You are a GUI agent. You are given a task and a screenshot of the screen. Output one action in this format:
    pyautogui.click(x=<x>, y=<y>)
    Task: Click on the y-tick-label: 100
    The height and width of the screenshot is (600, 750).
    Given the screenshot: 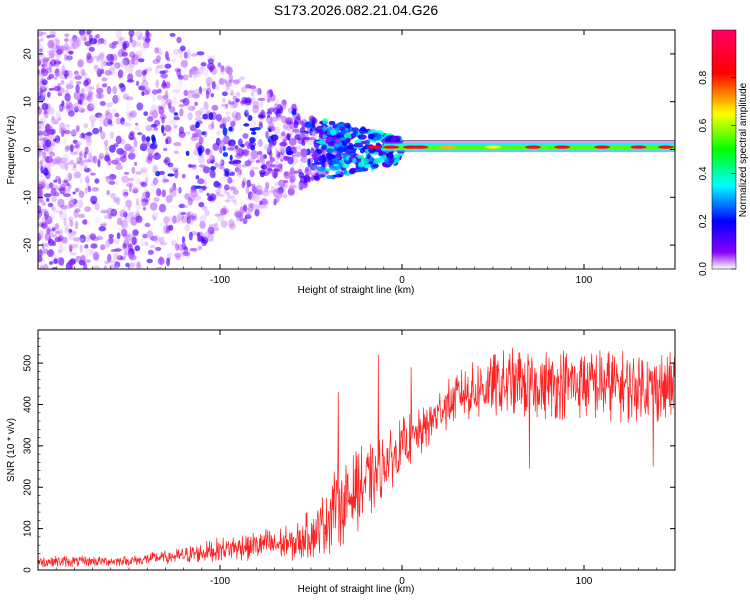 What is the action you would take?
    pyautogui.click(x=28, y=528)
    